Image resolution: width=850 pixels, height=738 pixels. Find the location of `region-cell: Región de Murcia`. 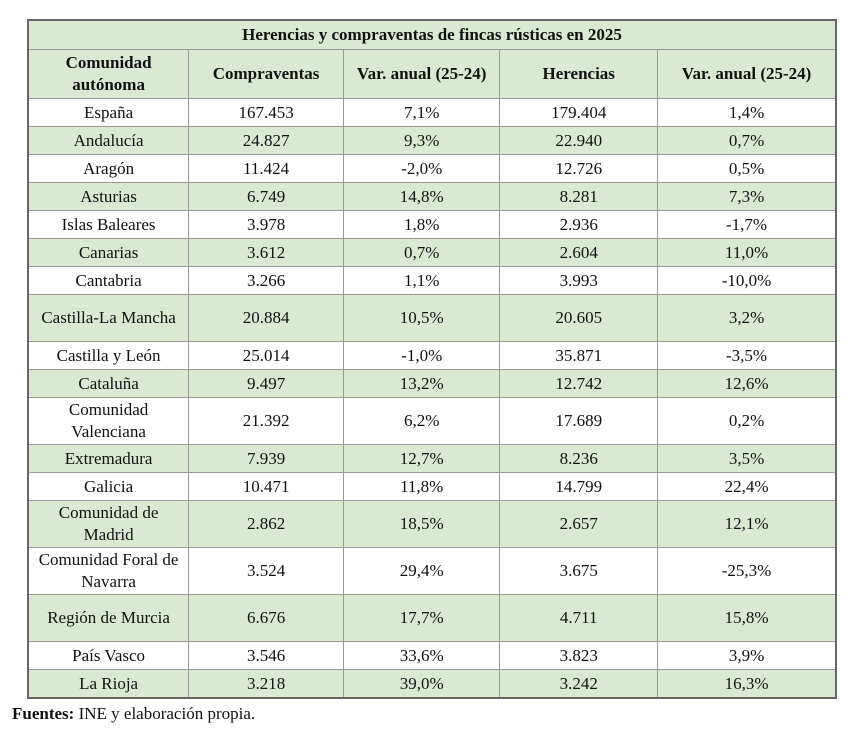

region-cell: Región de Murcia is located at coordinates (108, 618).